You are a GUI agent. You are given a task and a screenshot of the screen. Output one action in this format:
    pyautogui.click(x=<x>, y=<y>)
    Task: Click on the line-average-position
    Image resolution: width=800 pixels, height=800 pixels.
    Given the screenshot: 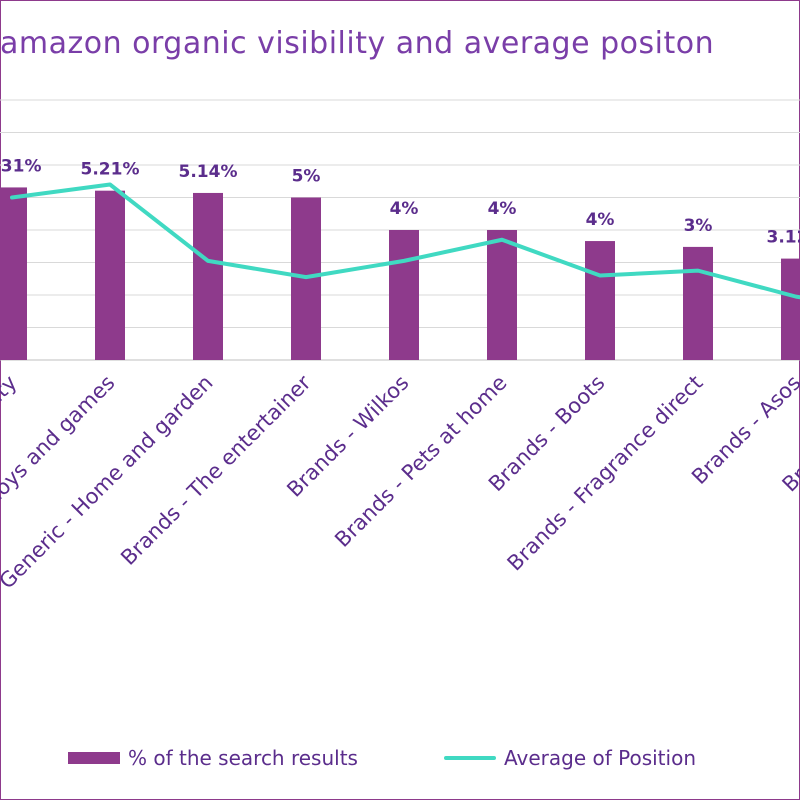 What is the action you would take?
    pyautogui.click(x=405, y=241)
    